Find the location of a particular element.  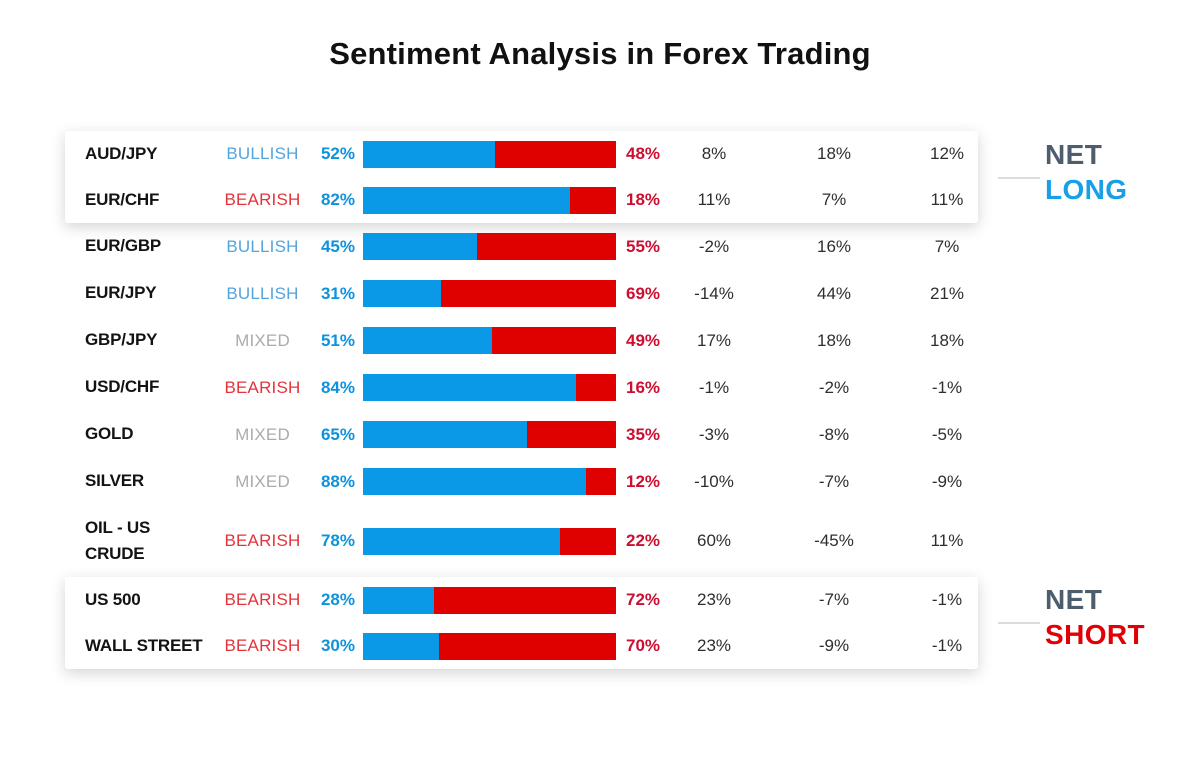

instrument-row: US 500 BEARISH 28% 72% 23% -7% -1% is located at coordinates (531, 600).